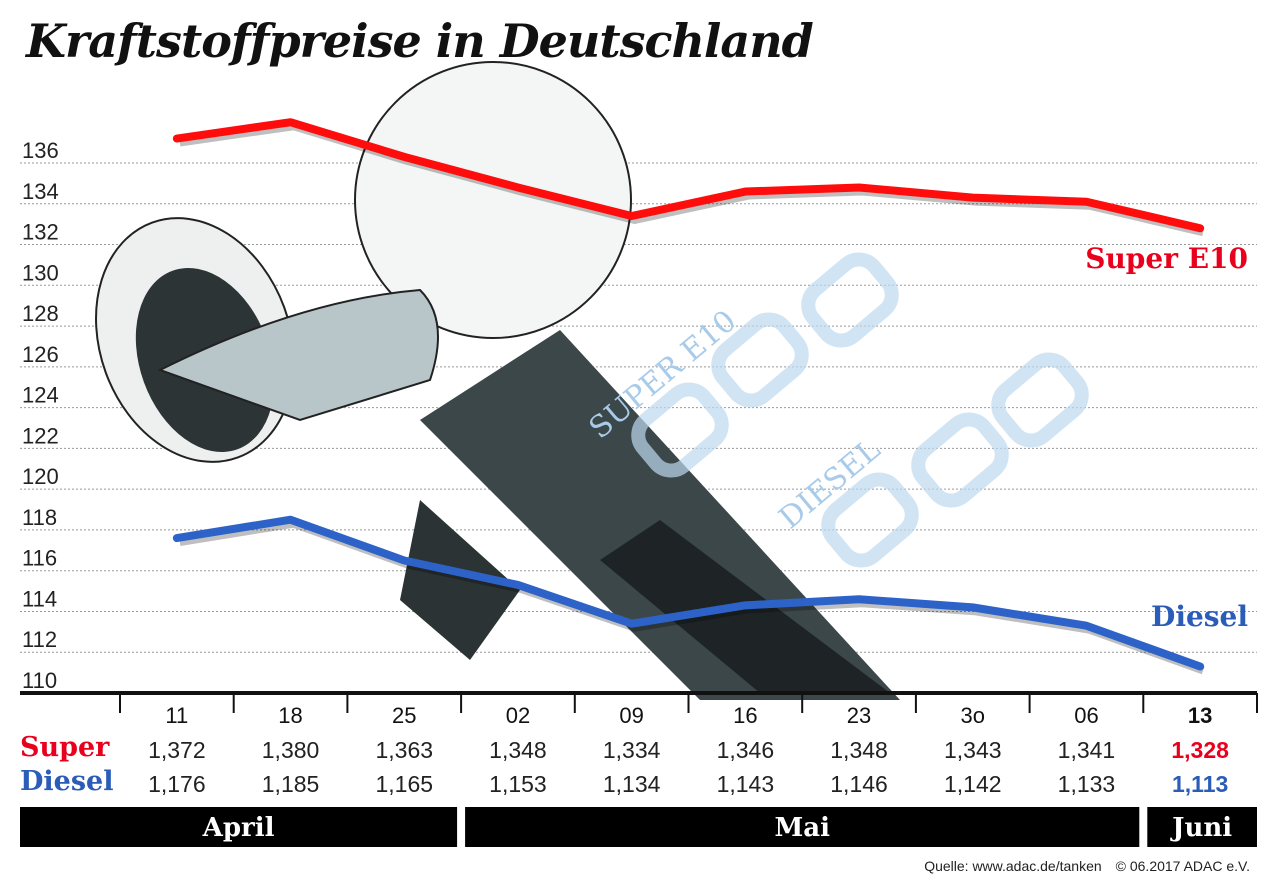 Image resolution: width=1280 pixels, height=894 pixels. Describe the element at coordinates (177, 750) in the screenshot. I see `table-cell: 1,372` at that location.